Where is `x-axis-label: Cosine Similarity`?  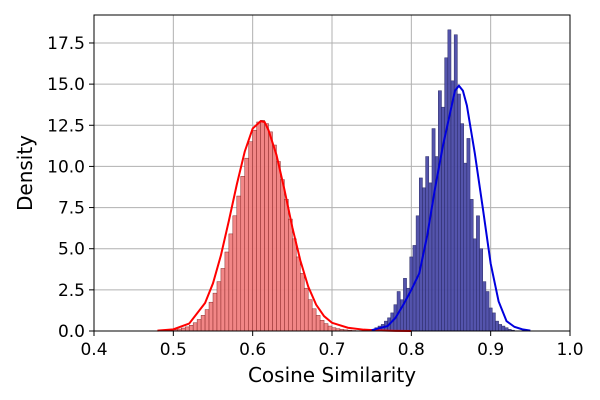
x-axis-label: Cosine Similarity is located at coordinates (332, 375).